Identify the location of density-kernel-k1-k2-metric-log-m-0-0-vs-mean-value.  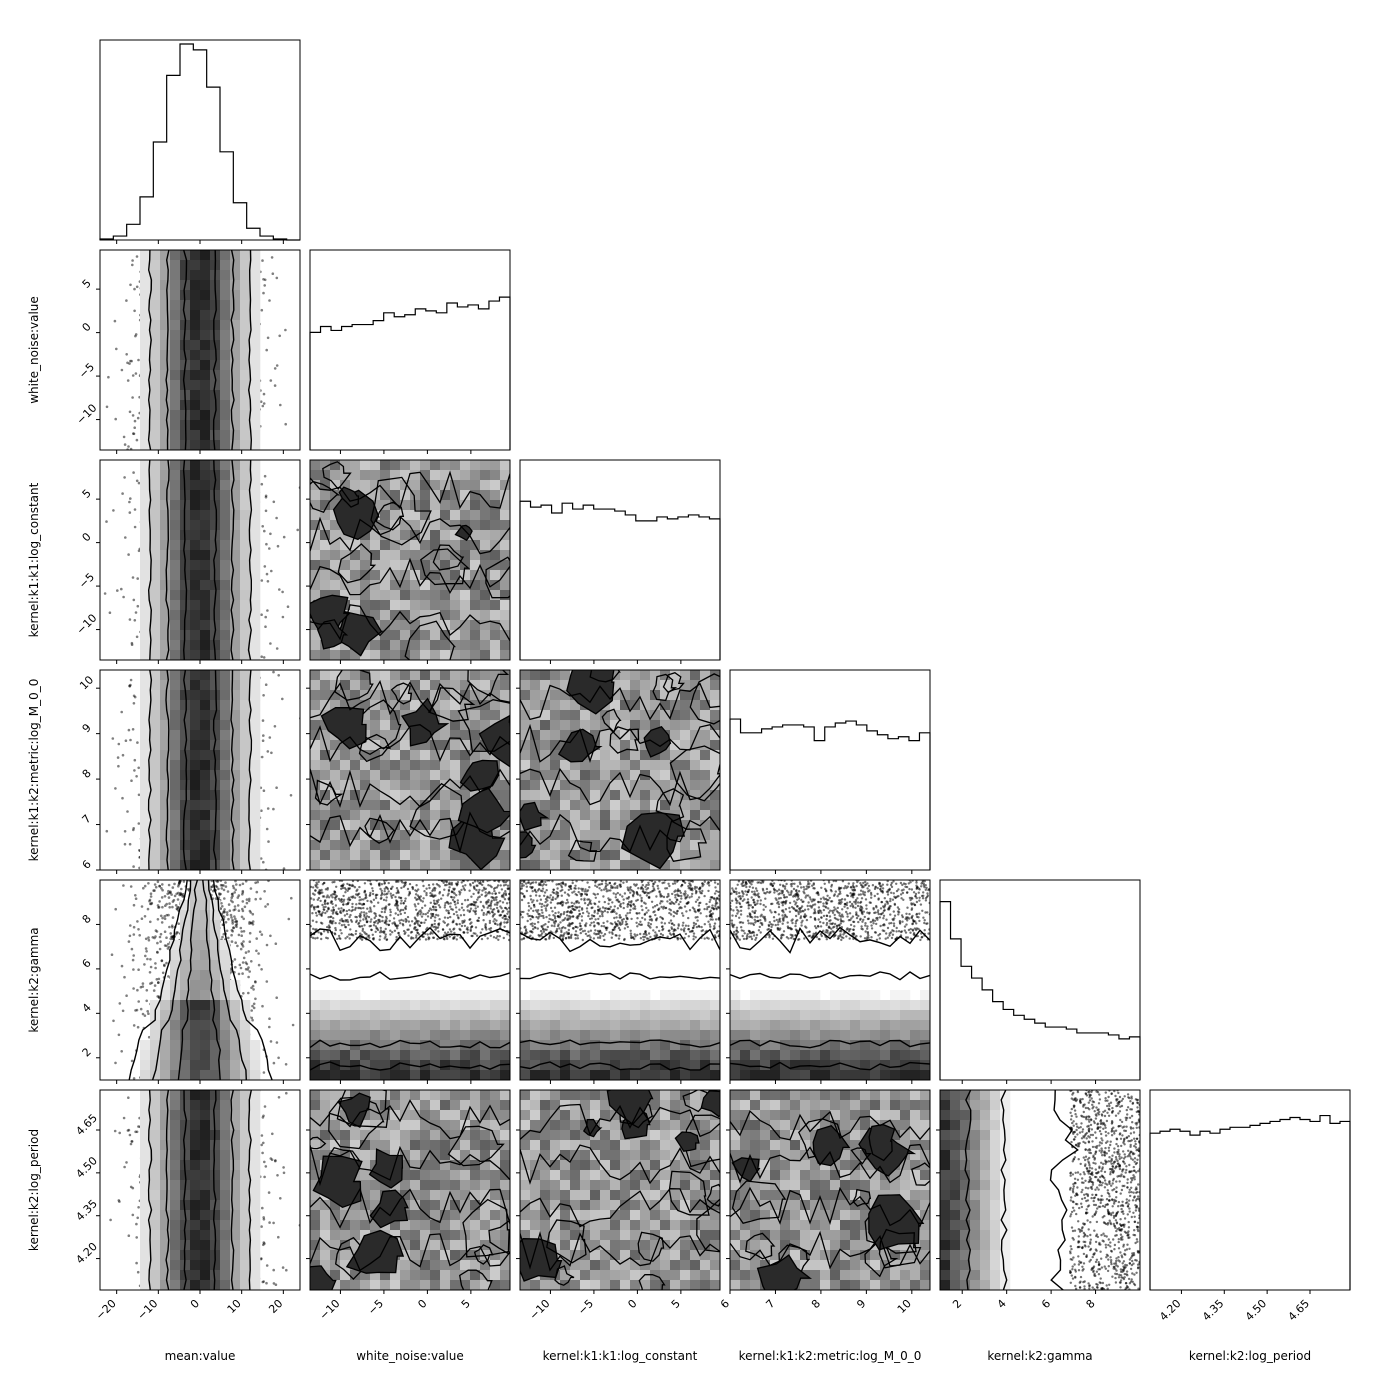
(202, 770).